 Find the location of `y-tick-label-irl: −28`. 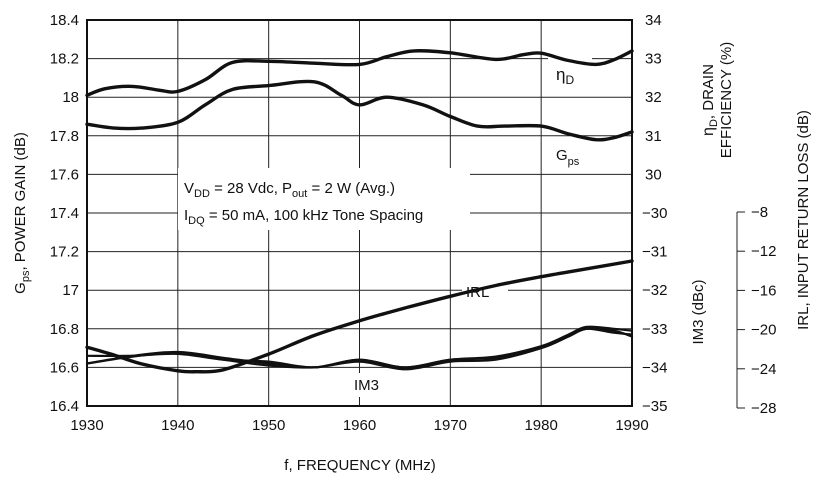

y-tick-label-irl: −28 is located at coordinates (763, 408).